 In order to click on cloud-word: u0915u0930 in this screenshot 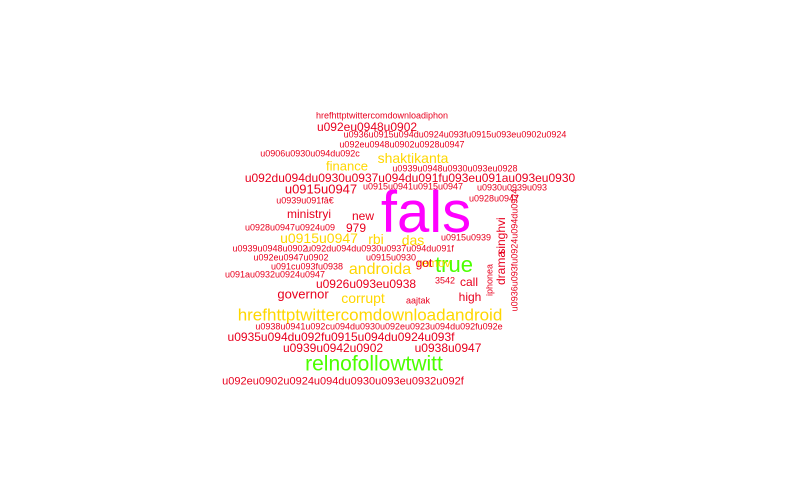, I will do `click(391, 257)`.